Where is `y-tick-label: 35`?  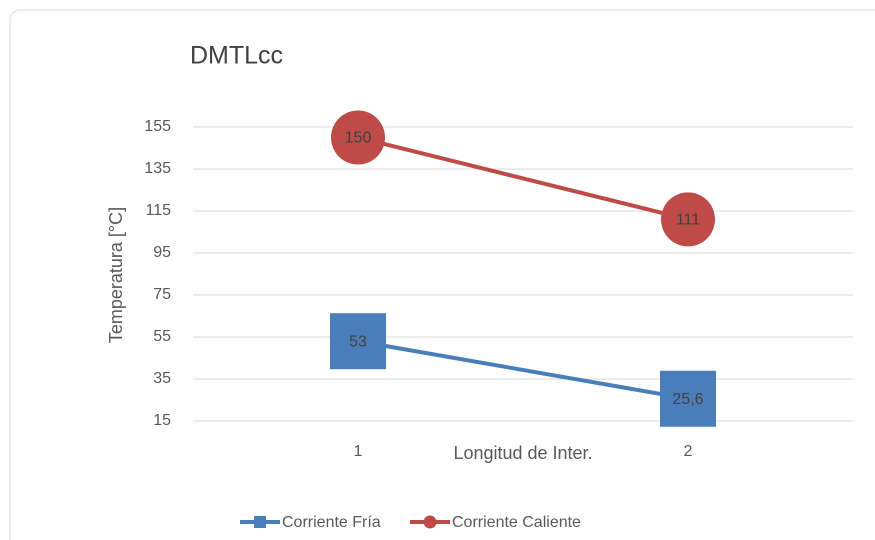
y-tick-label: 35 is located at coordinates (162, 378).